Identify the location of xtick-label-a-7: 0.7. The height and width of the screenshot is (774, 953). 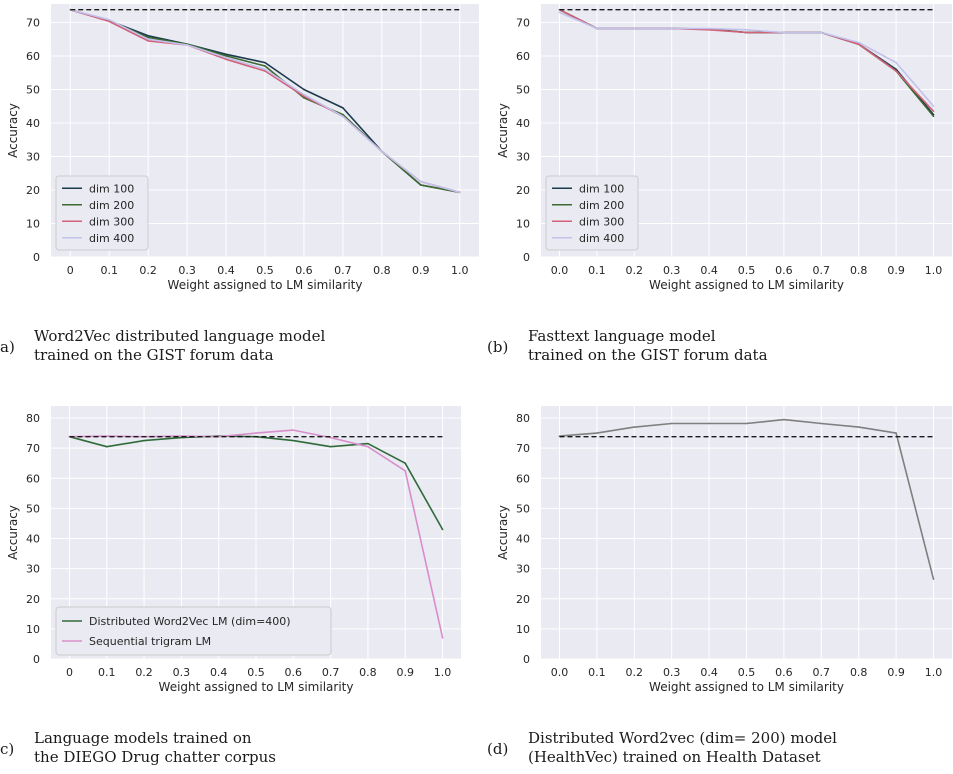
(343, 270).